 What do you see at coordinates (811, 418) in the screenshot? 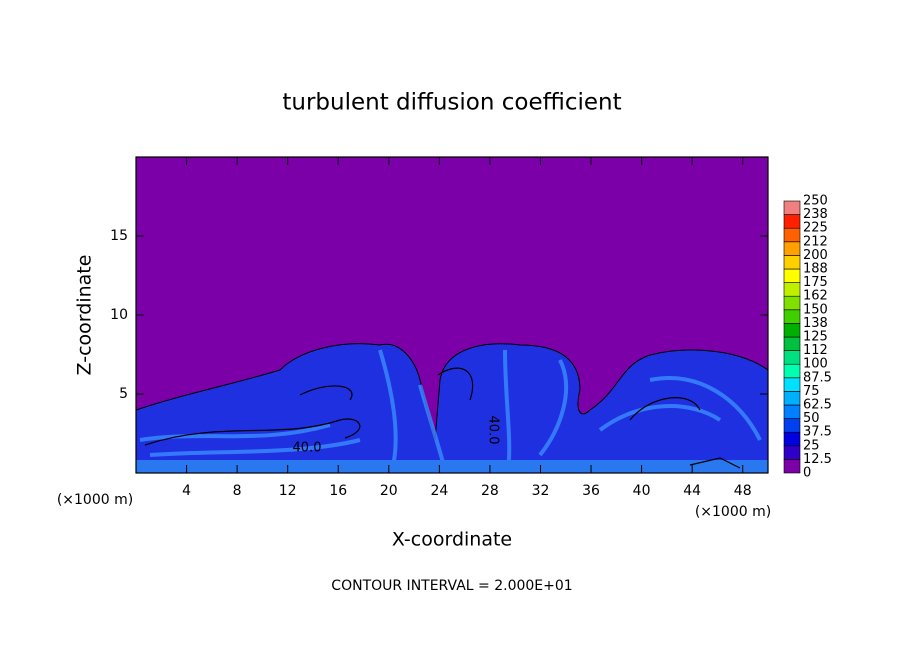
I see `colorbar-label: 50` at bounding box center [811, 418].